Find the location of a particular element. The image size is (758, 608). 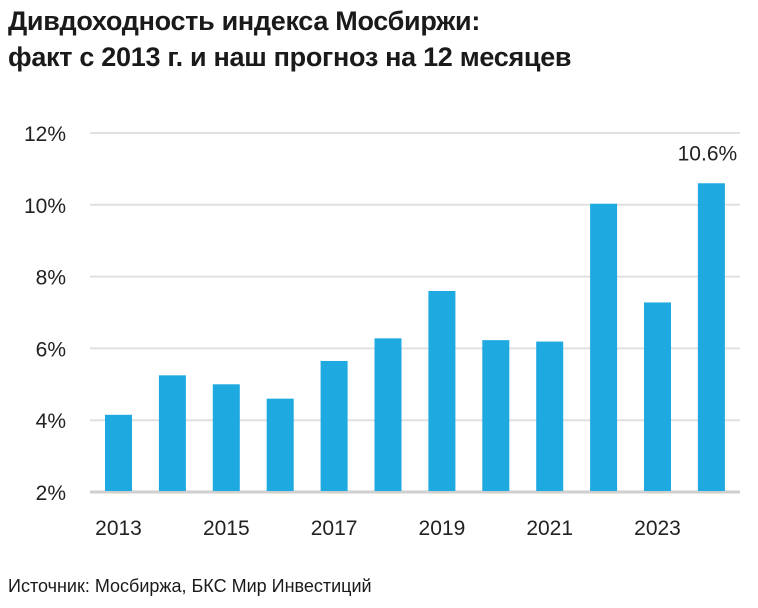

bar-2021 is located at coordinates (550, 416).